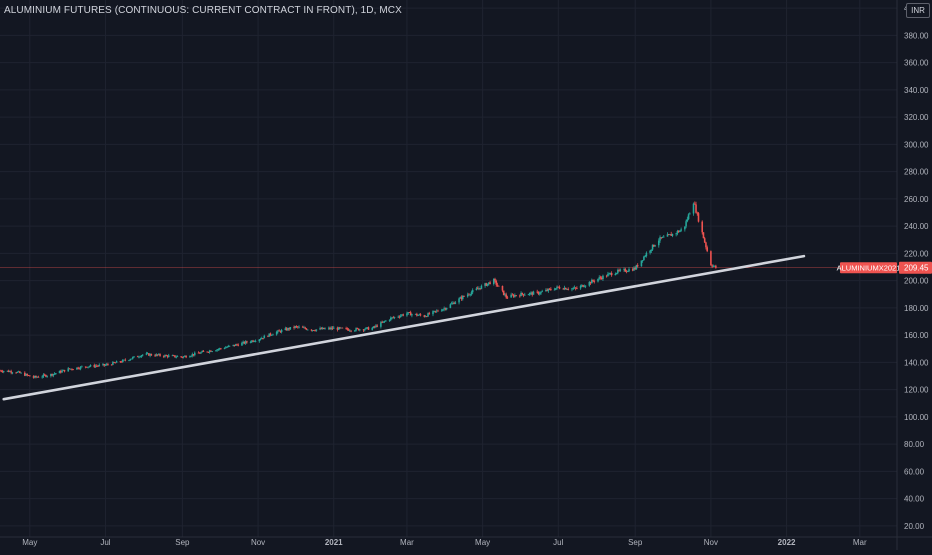 This screenshot has width=932, height=555. I want to click on y-tick-label: 320.00, so click(916, 117).